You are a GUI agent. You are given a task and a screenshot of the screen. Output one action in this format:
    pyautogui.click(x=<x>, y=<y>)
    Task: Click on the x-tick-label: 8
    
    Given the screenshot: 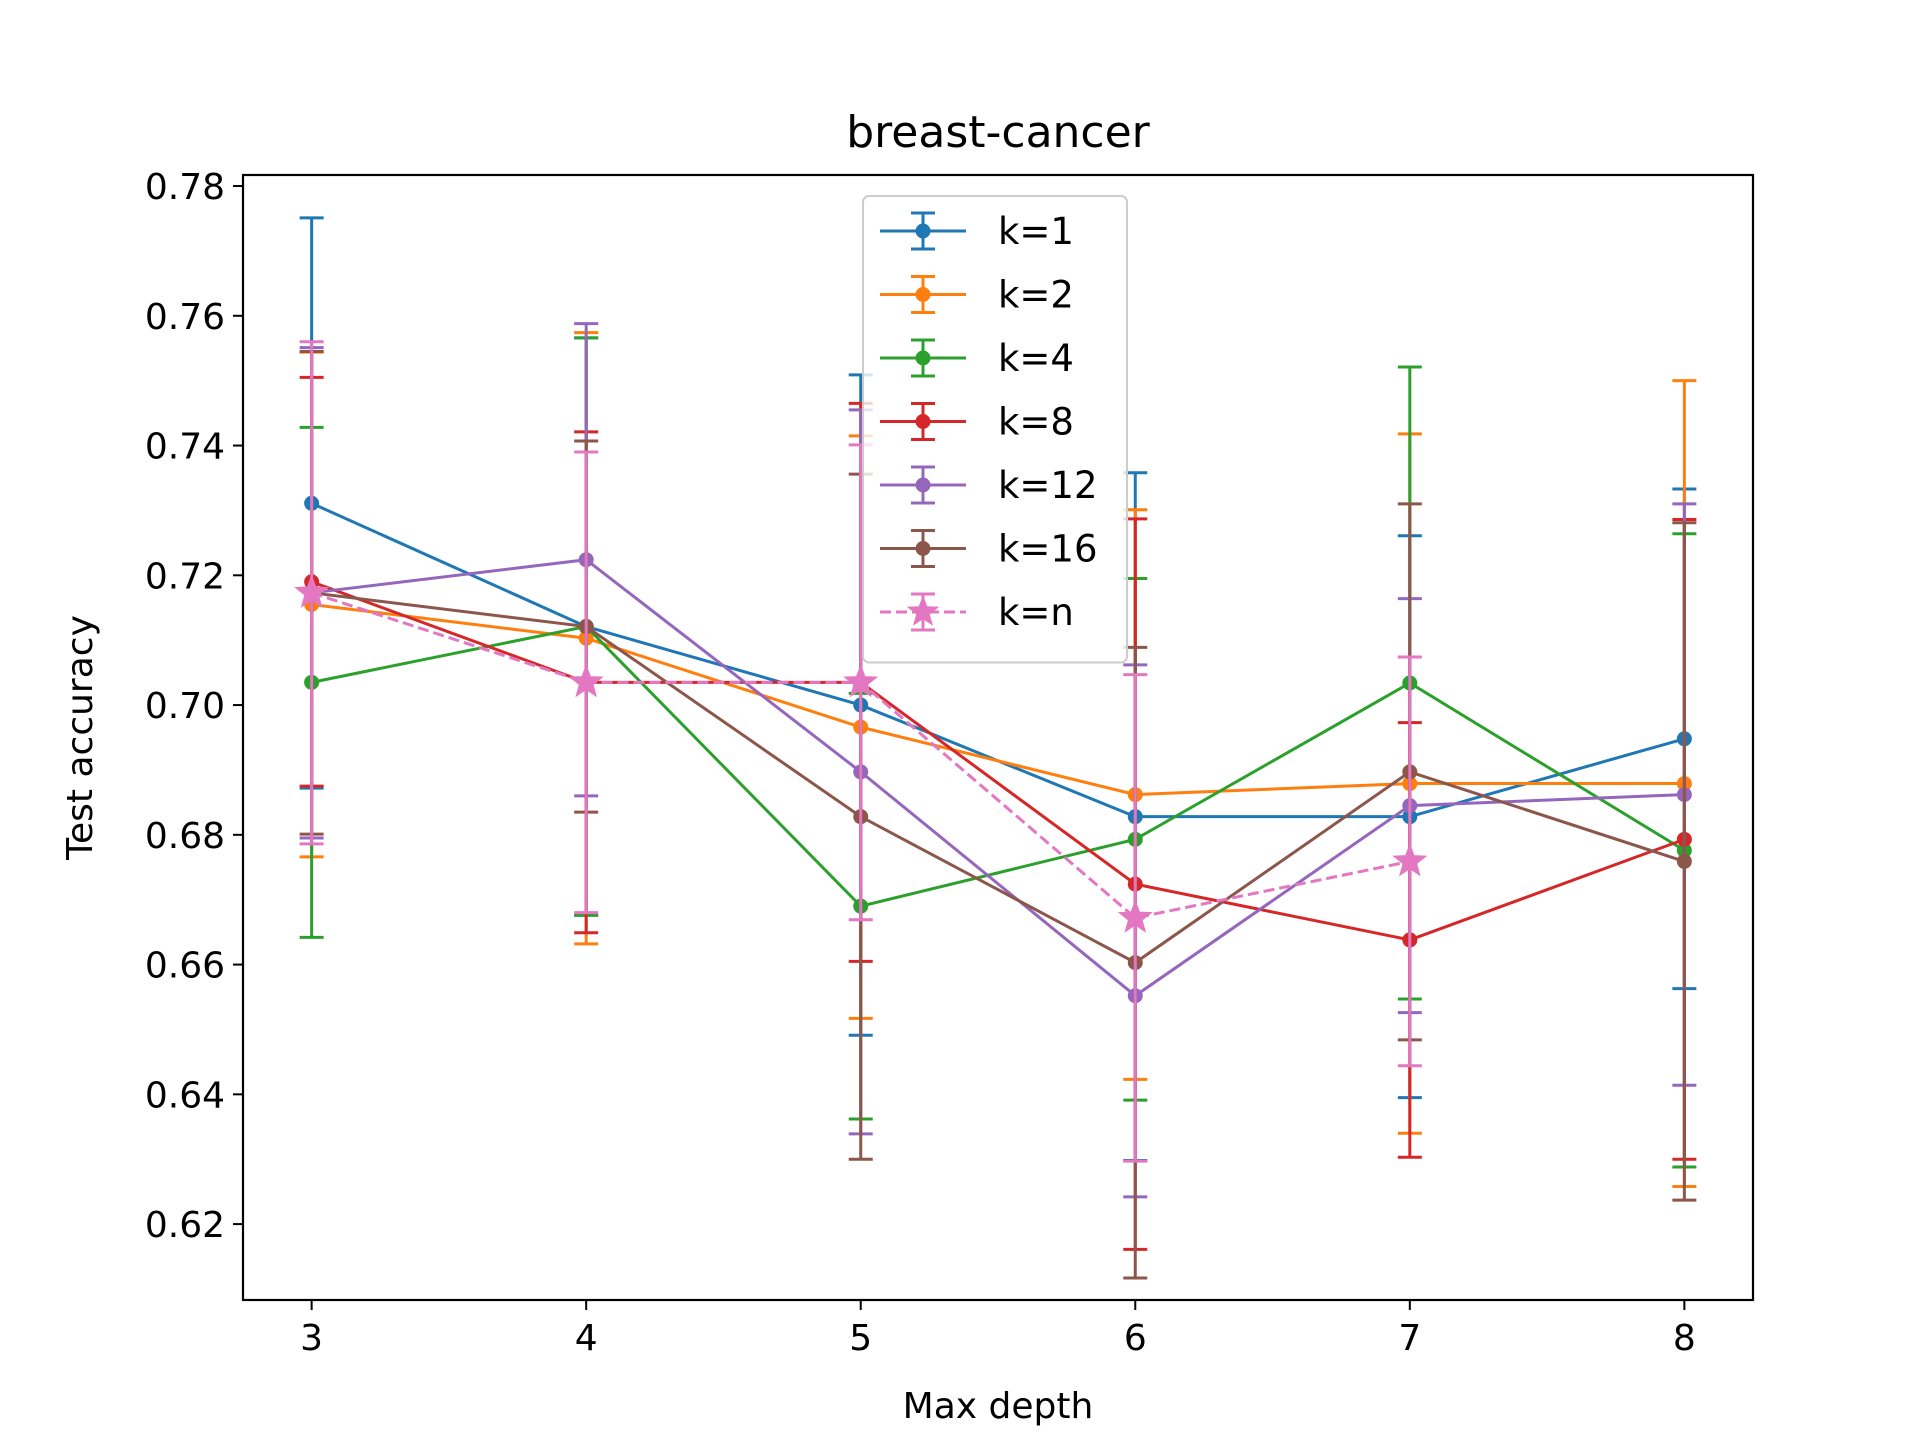 What is the action you would take?
    pyautogui.click(x=1684, y=1338)
    